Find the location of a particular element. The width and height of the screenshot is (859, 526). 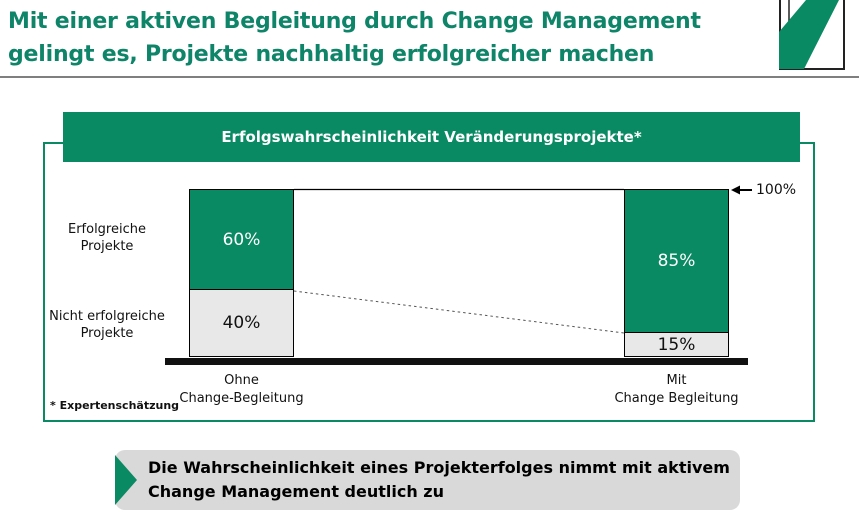

bar-segment-successful-right: 85% is located at coordinates (676, 261).